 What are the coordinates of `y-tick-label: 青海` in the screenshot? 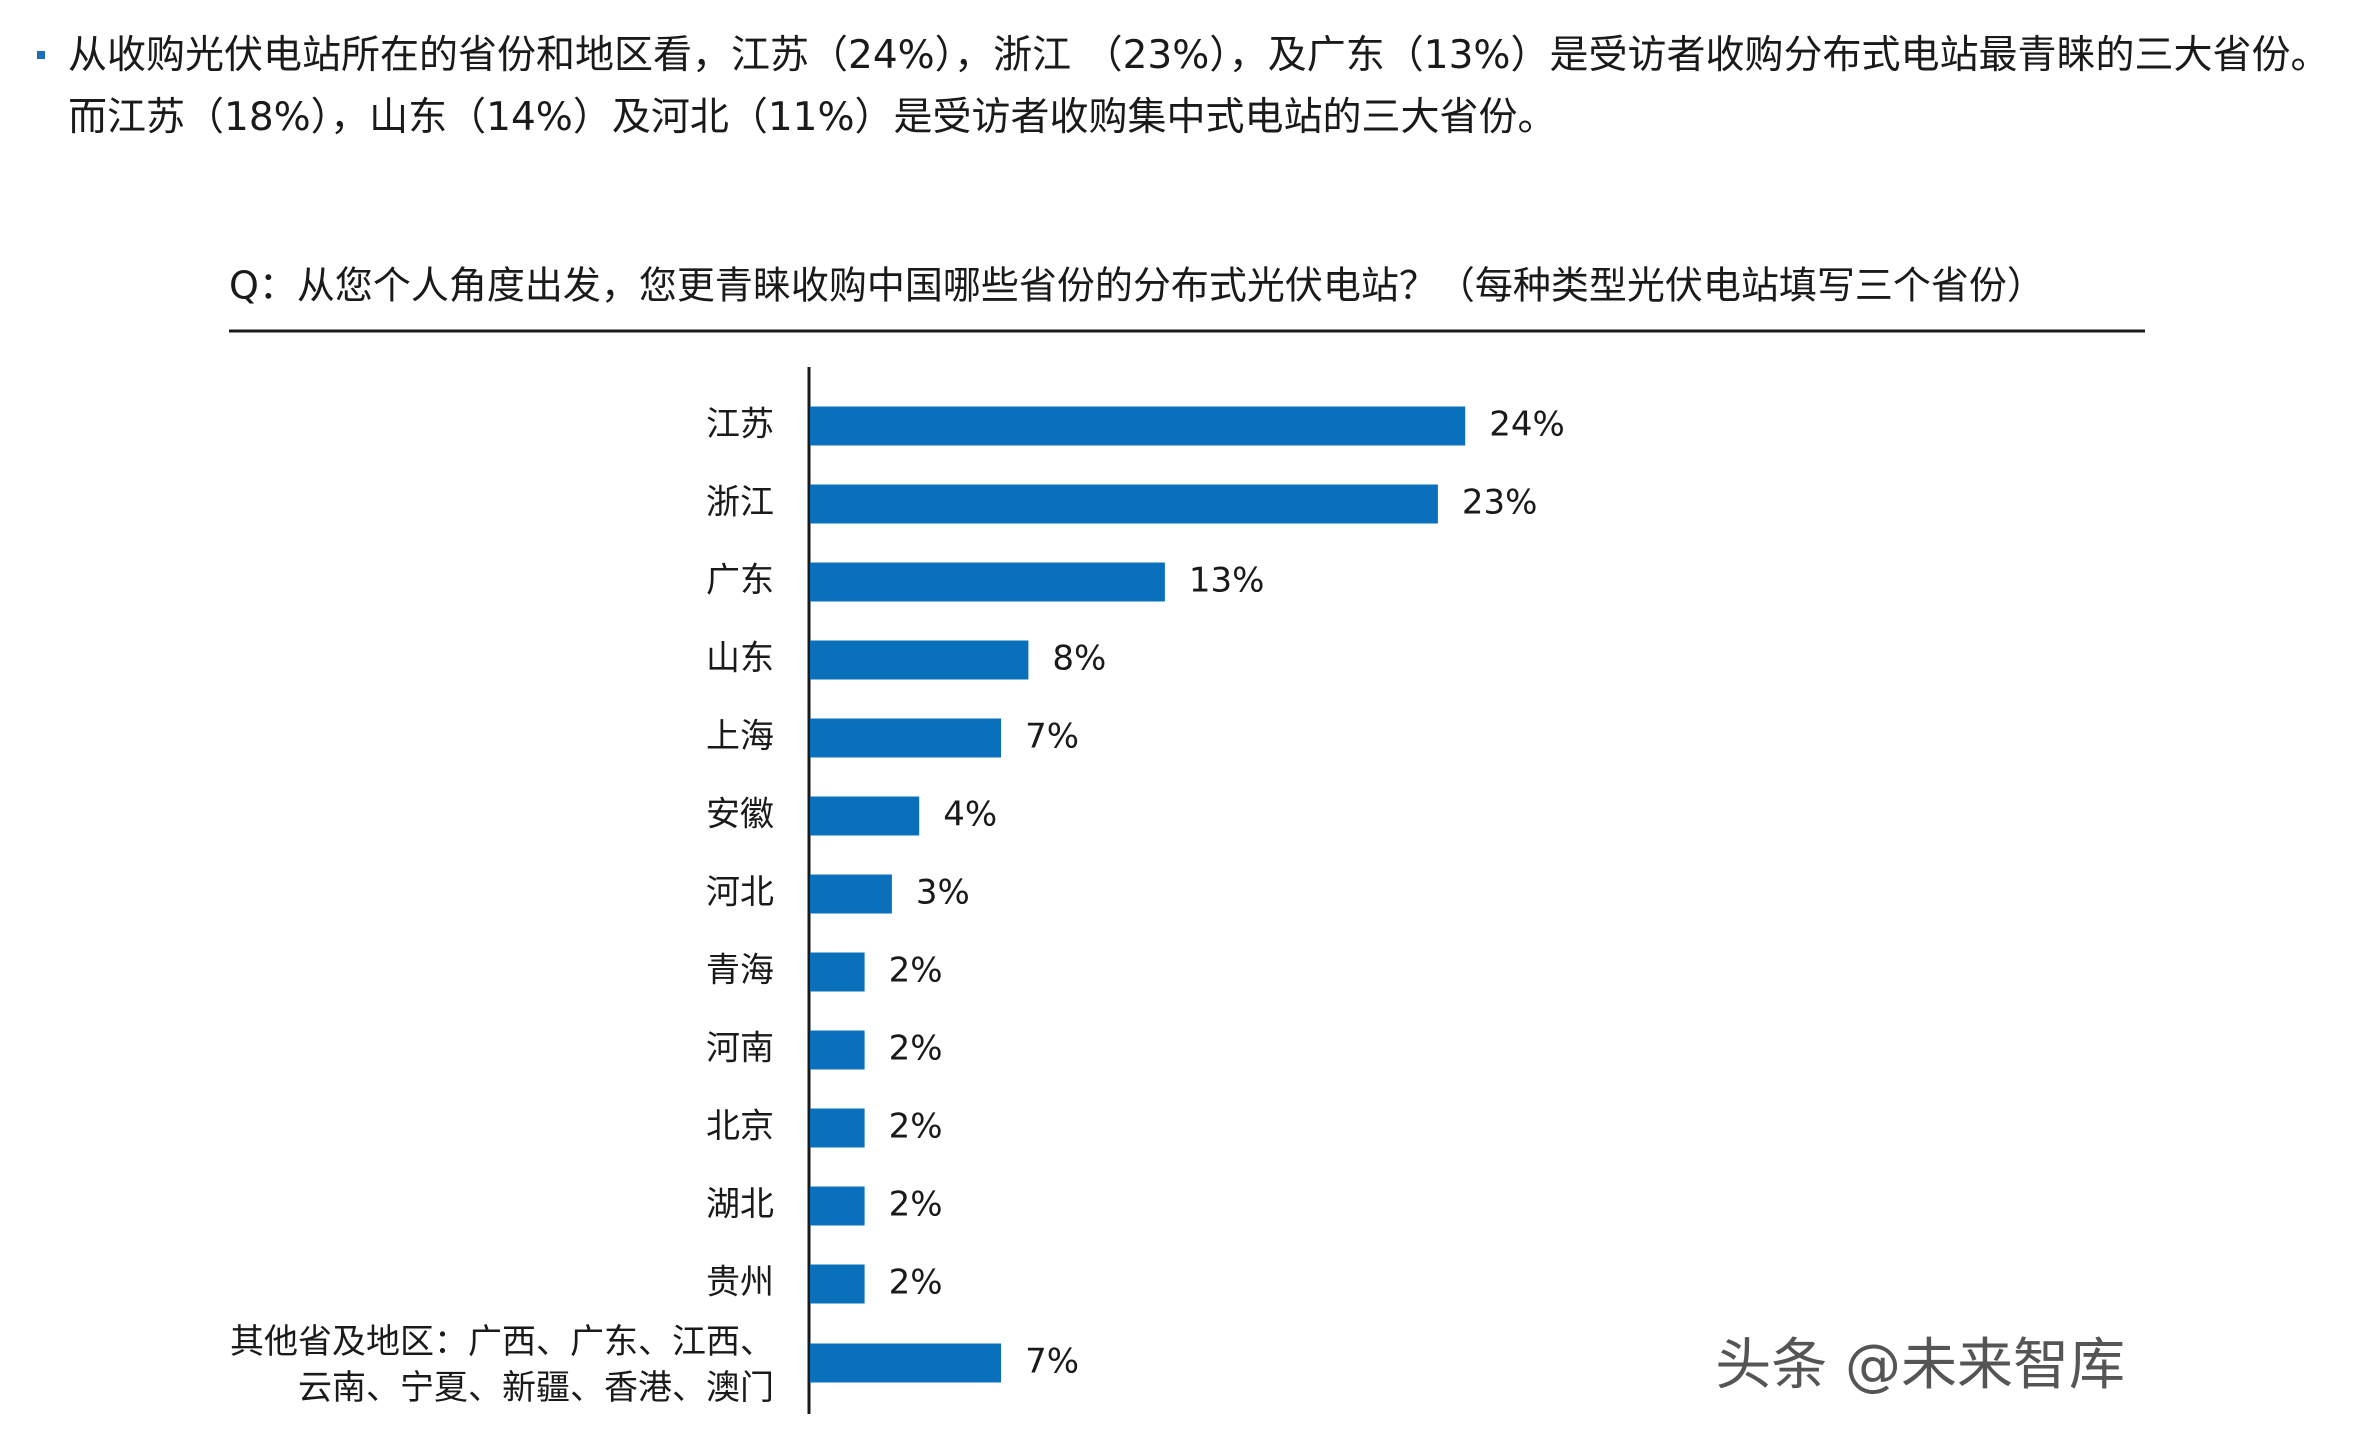 It's located at (740, 971).